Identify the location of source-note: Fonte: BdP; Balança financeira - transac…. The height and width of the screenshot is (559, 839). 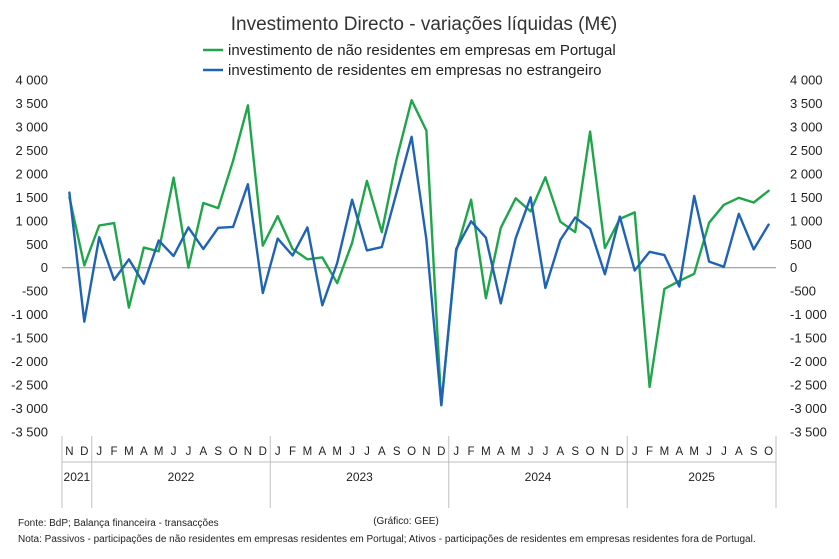
(118, 523).